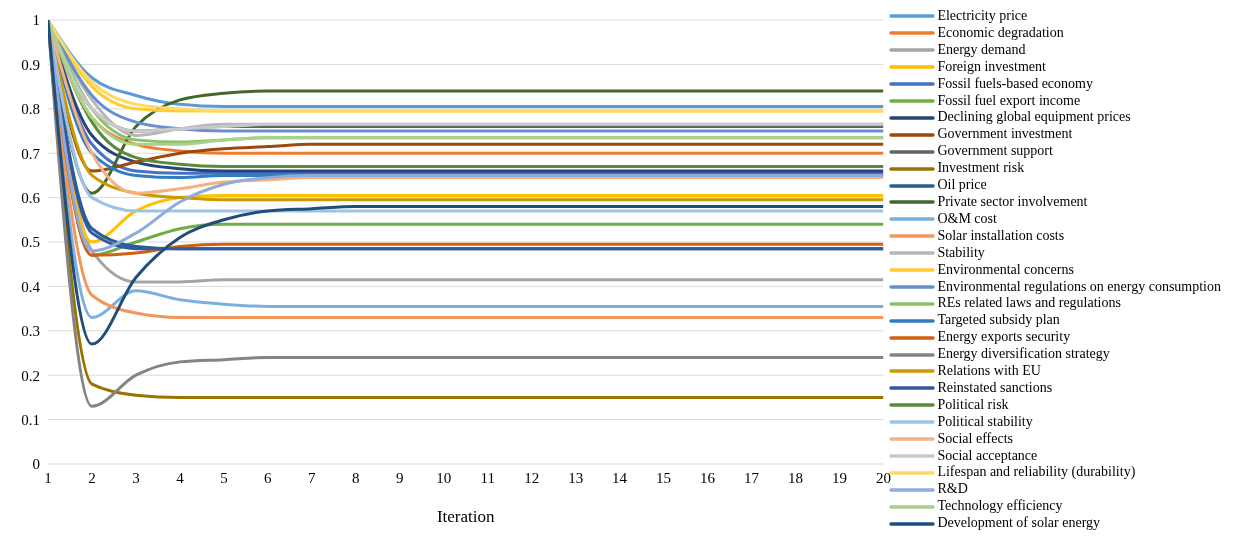 The height and width of the screenshot is (552, 1249). What do you see at coordinates (981, 169) in the screenshot?
I see `legend-label: Investment risk` at bounding box center [981, 169].